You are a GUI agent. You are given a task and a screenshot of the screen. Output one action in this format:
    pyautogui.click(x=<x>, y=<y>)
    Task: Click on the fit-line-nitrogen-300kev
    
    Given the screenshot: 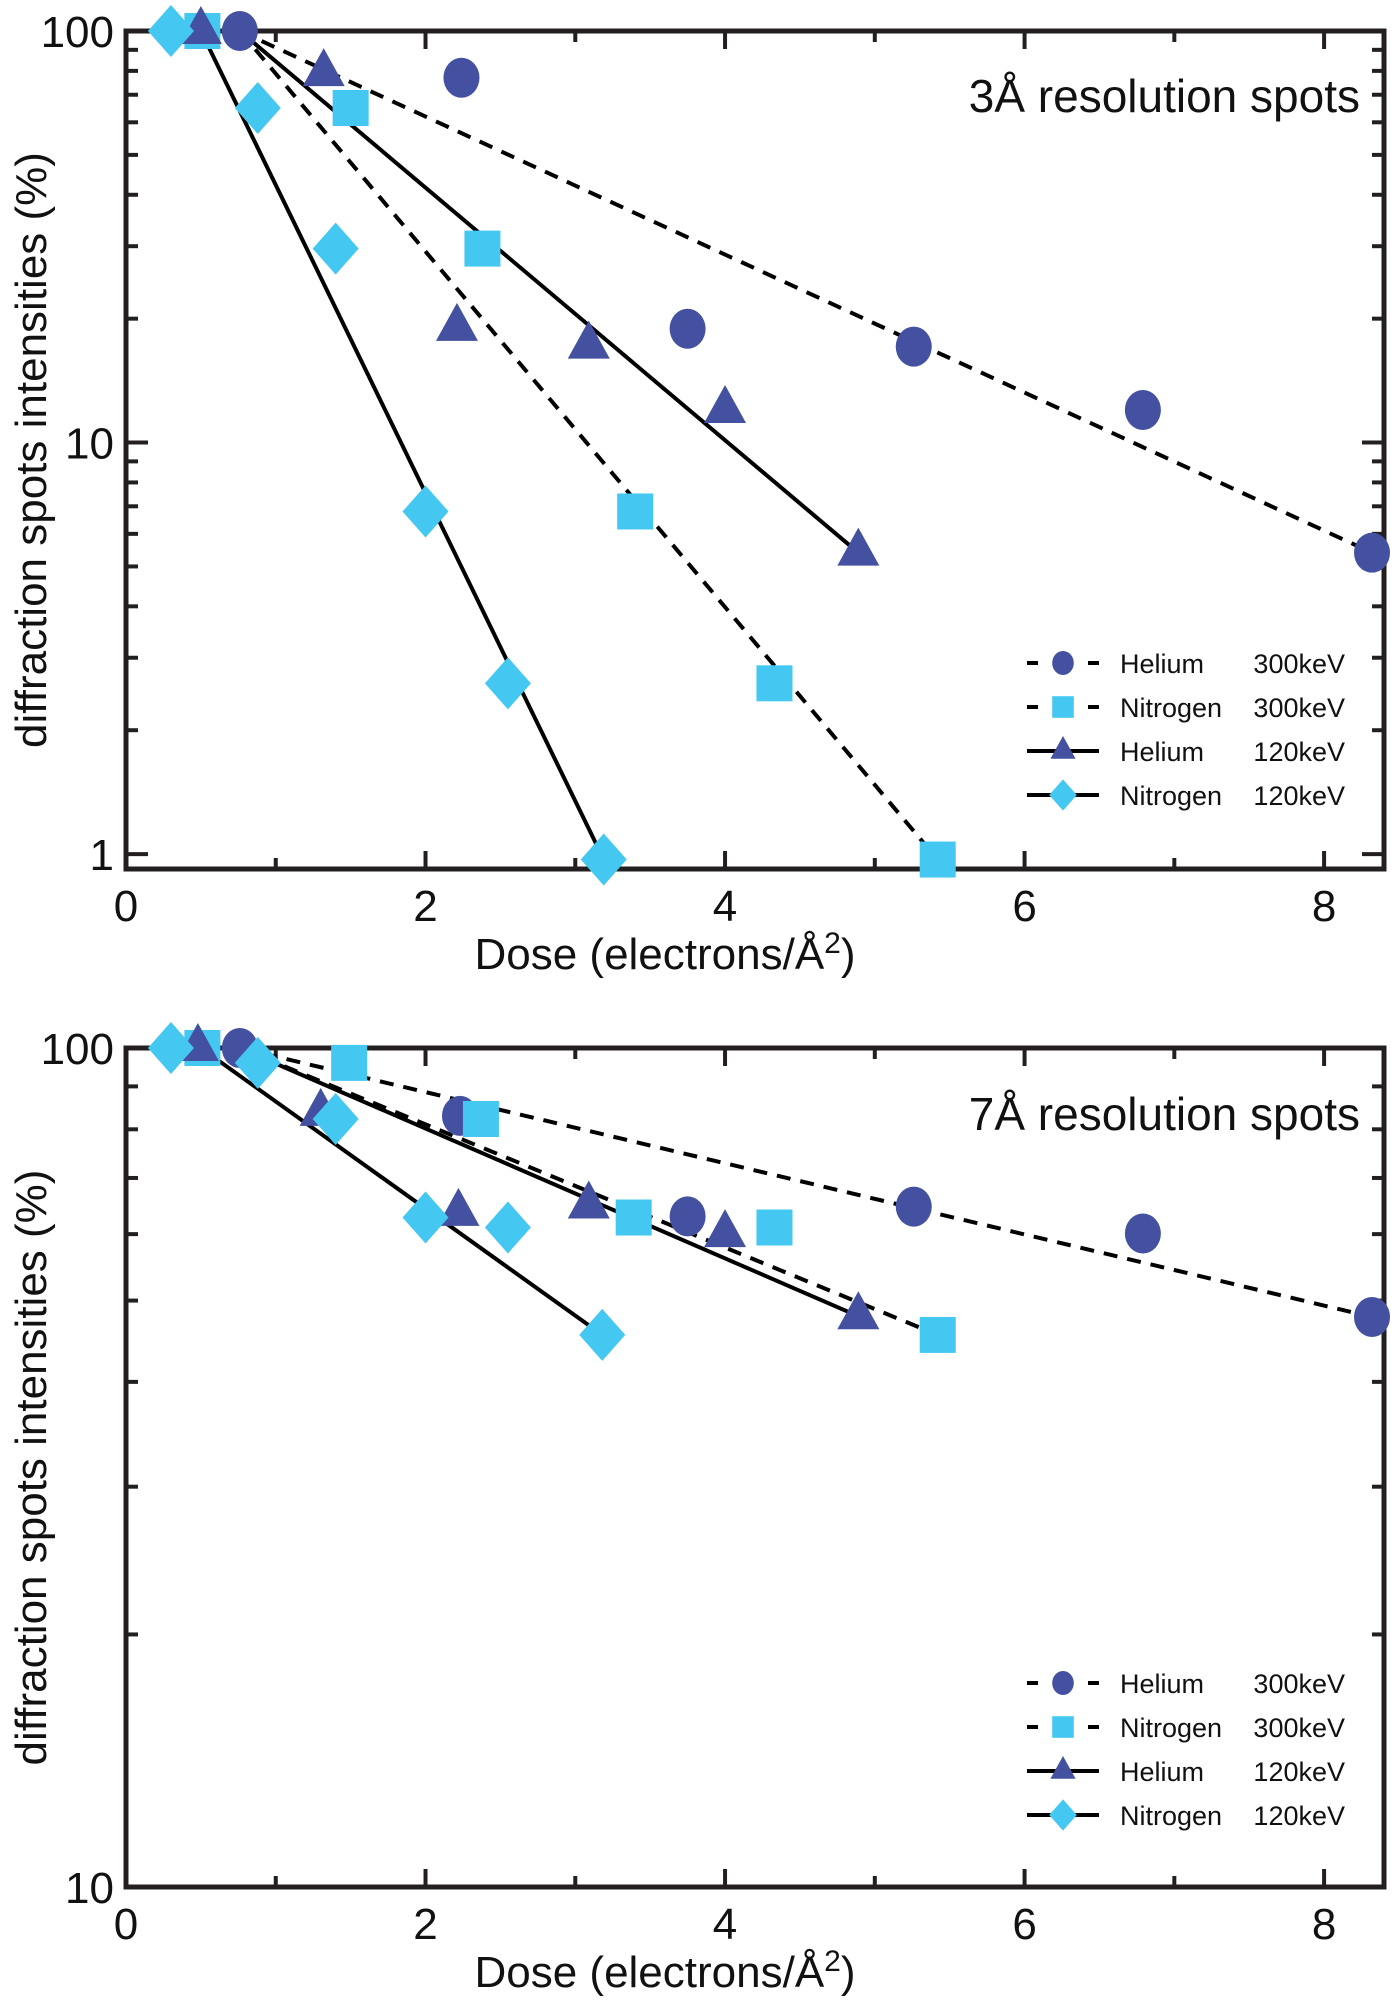 What is the action you would take?
    pyautogui.click(x=589, y=1191)
    